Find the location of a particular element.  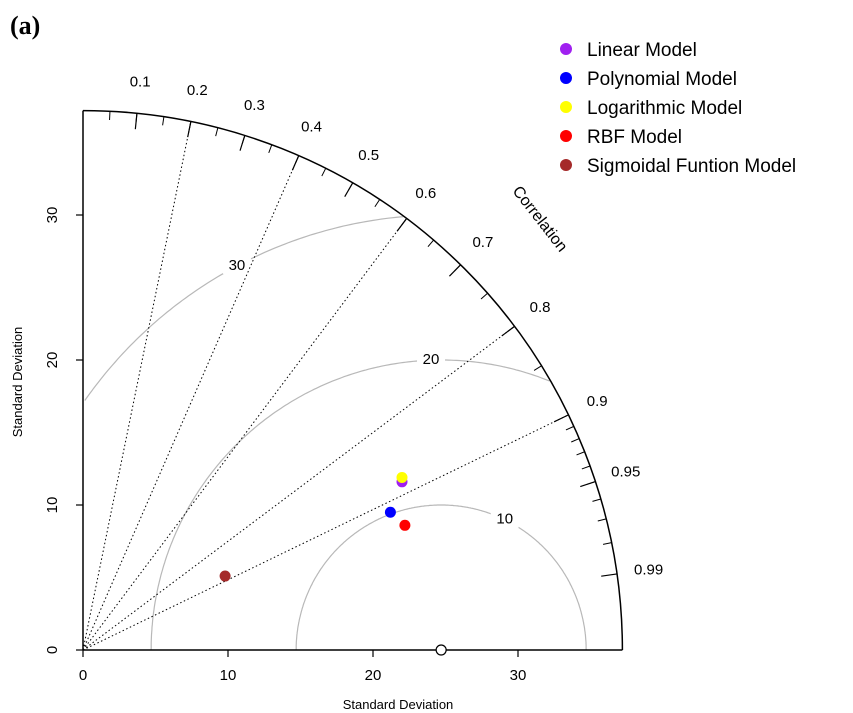

correlation-tick-label-0.4: 0.4 is located at coordinates (311, 126).